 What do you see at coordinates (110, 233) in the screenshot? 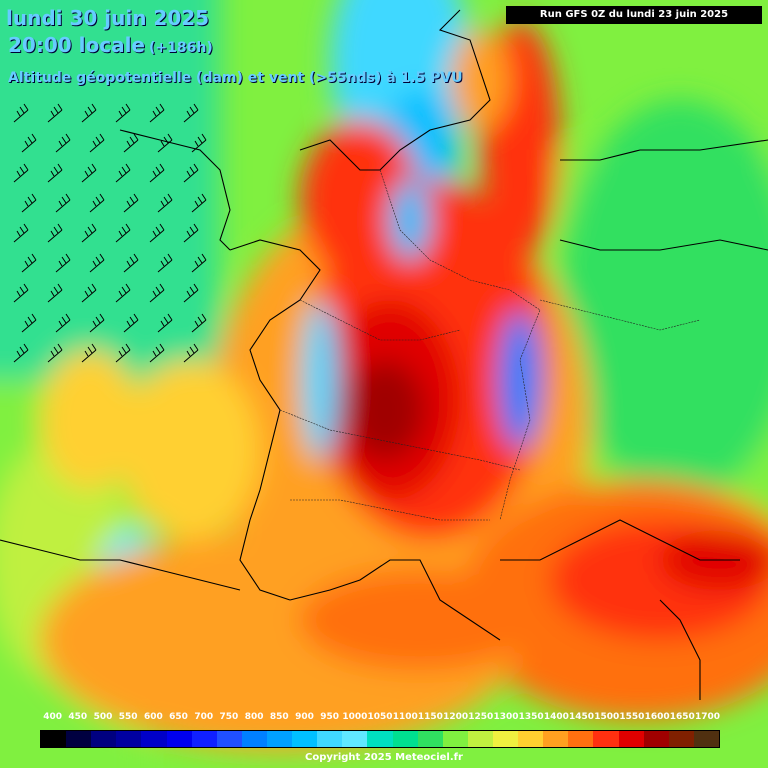
I see `wind-barbs` at bounding box center [110, 233].